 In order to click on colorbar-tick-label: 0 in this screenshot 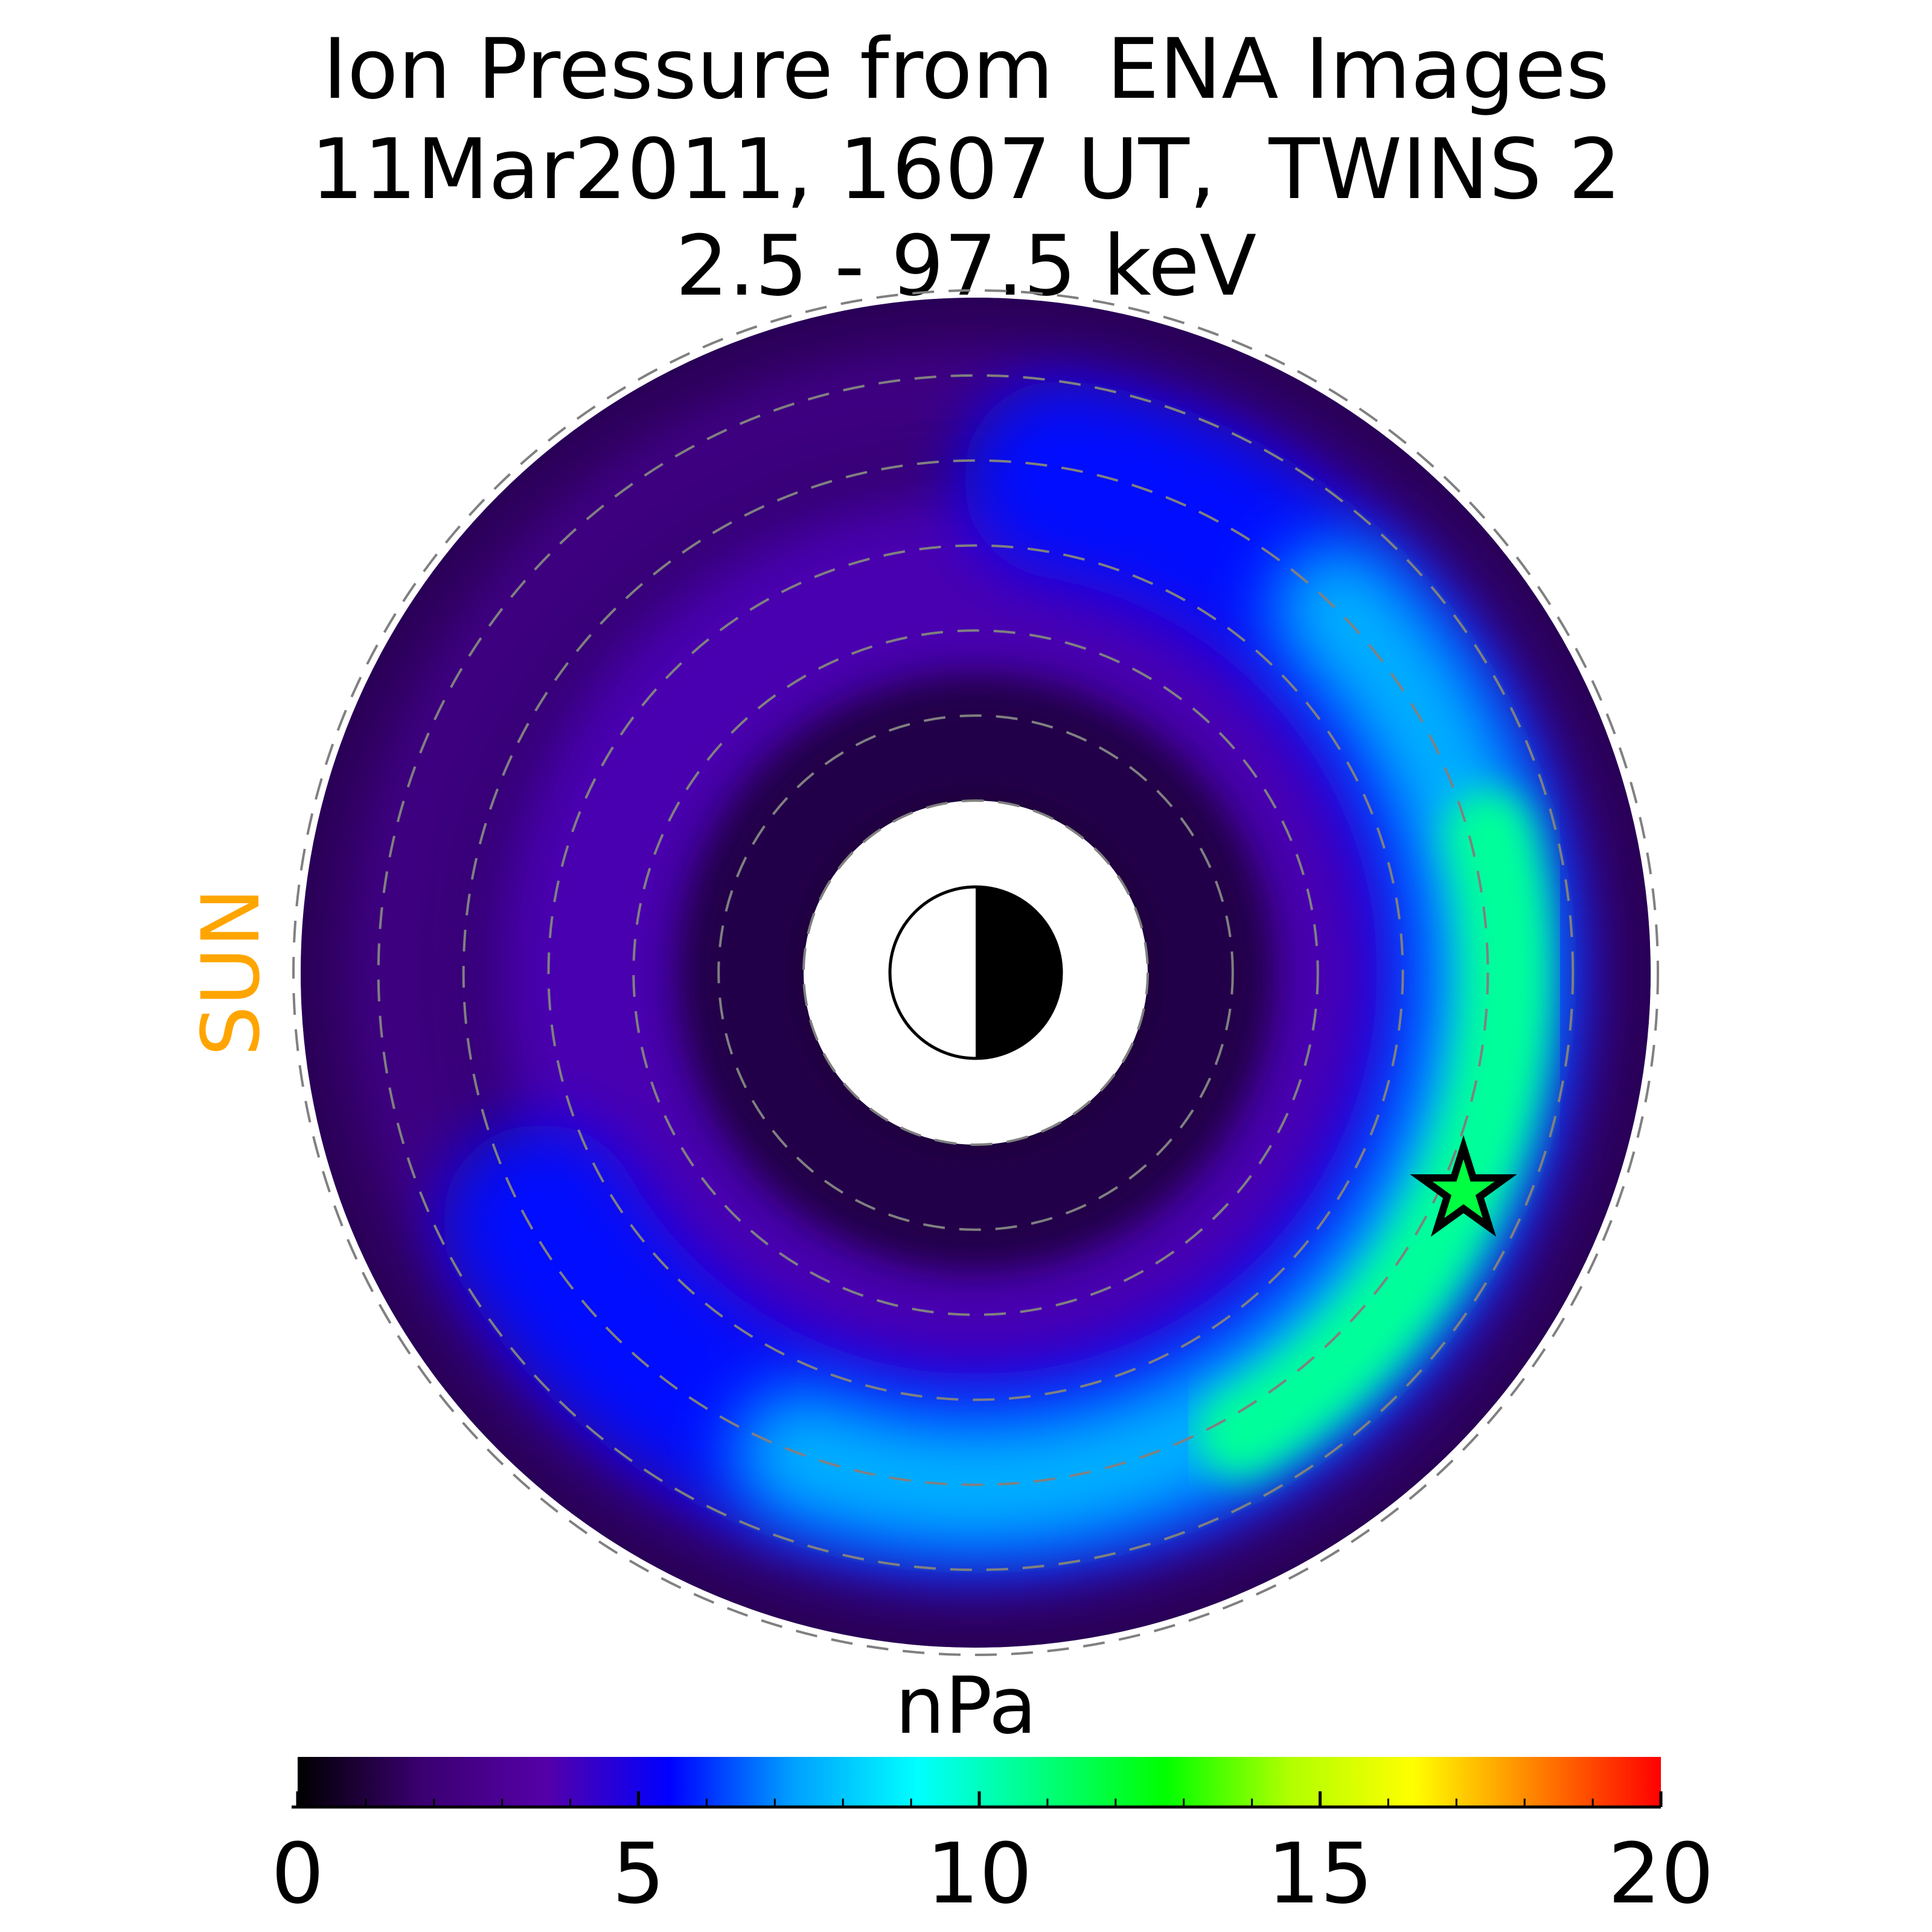, I will do `click(297, 1873)`.